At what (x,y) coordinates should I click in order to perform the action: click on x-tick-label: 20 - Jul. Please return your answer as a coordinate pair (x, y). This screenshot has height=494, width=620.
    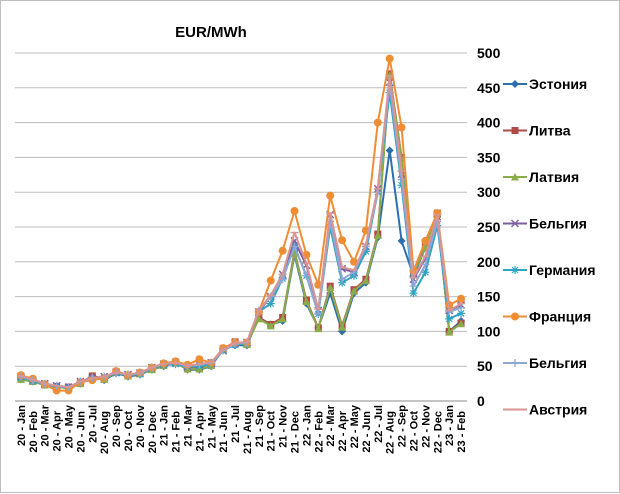
    Looking at the image, I should click on (93, 424).